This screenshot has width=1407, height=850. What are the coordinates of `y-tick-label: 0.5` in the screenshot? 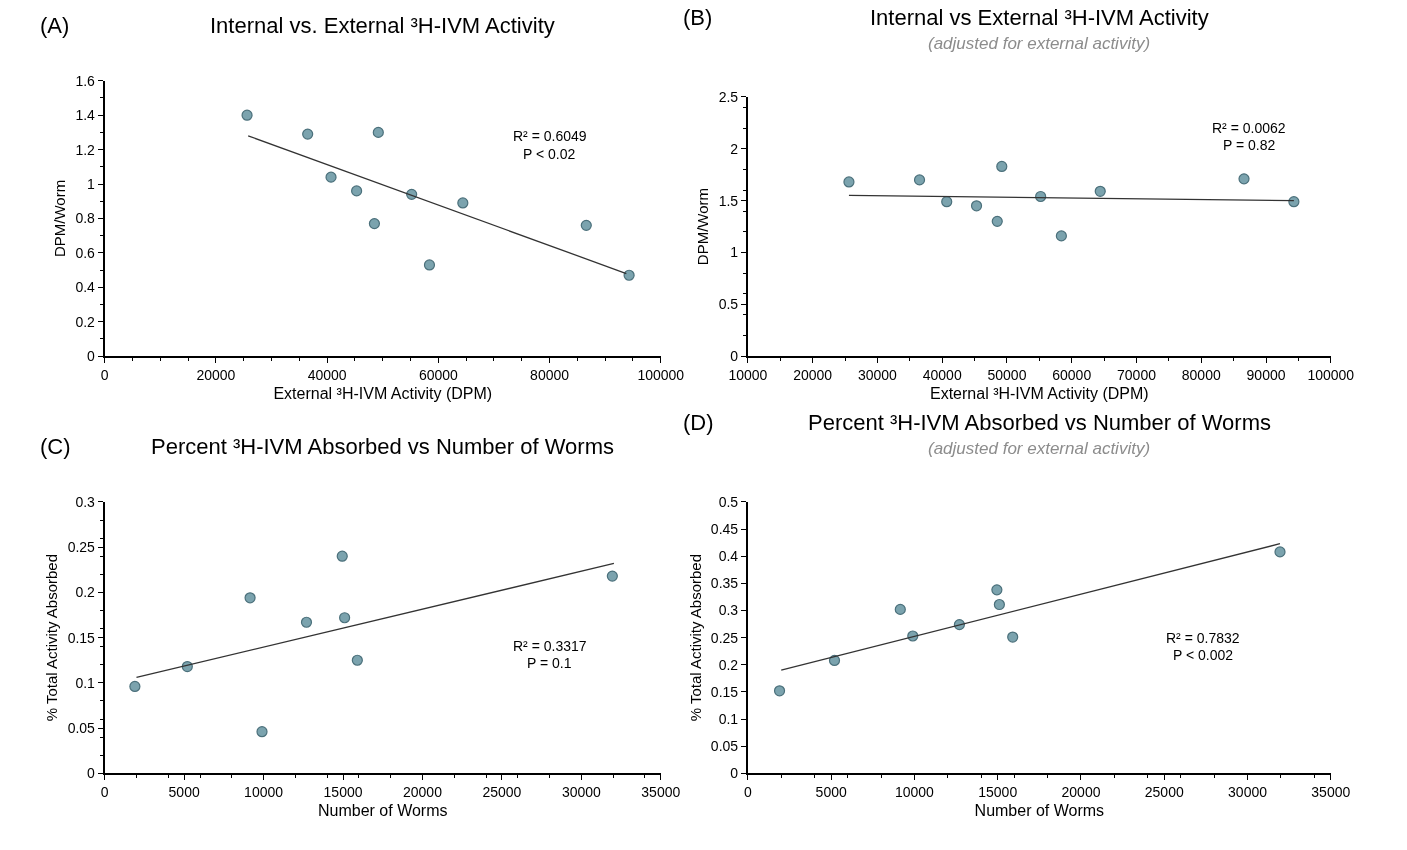 It's located at (728, 501).